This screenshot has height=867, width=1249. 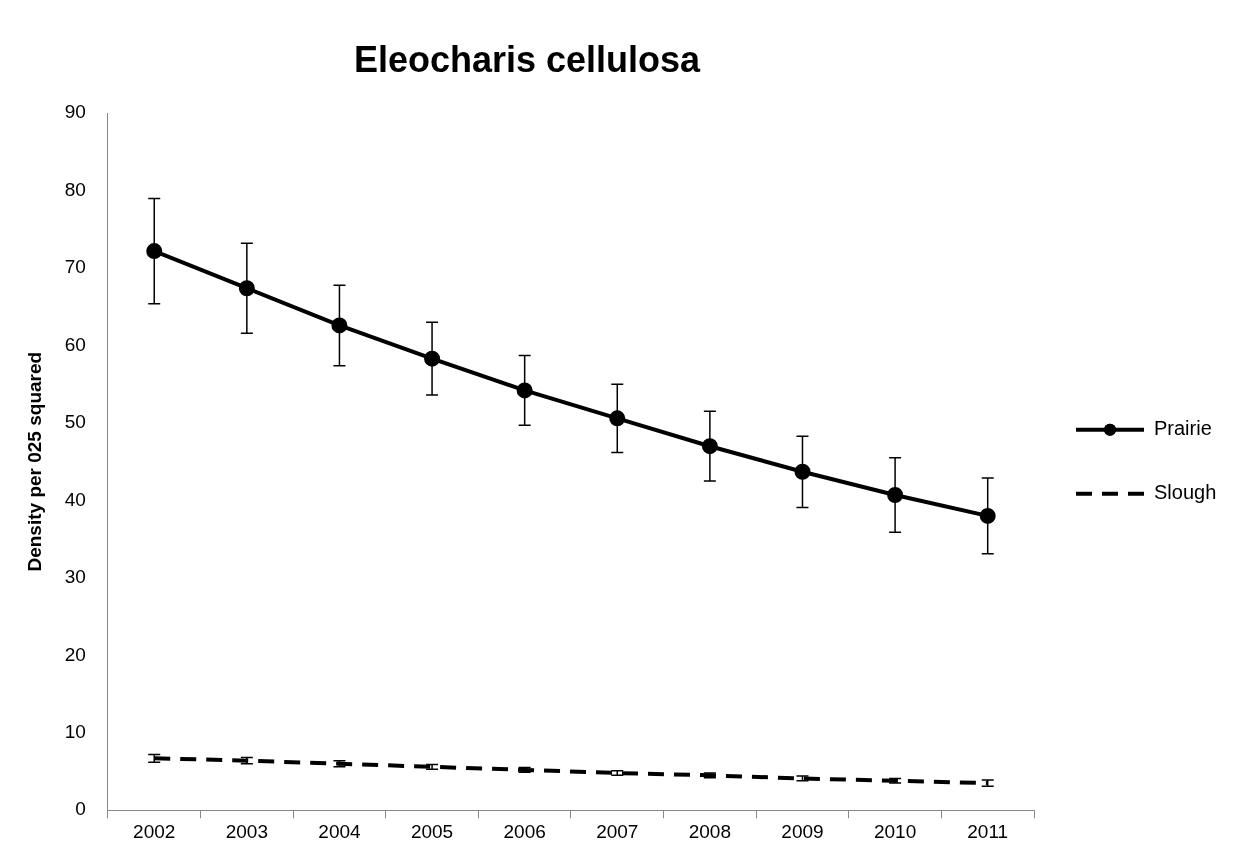 What do you see at coordinates (527, 59) in the screenshot?
I see `chart-title: Eleocharis cellulosa` at bounding box center [527, 59].